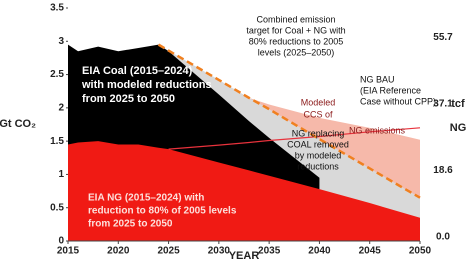 This screenshot has height=263, width=474. I want to click on x-tick-label: 2050, so click(420, 251).